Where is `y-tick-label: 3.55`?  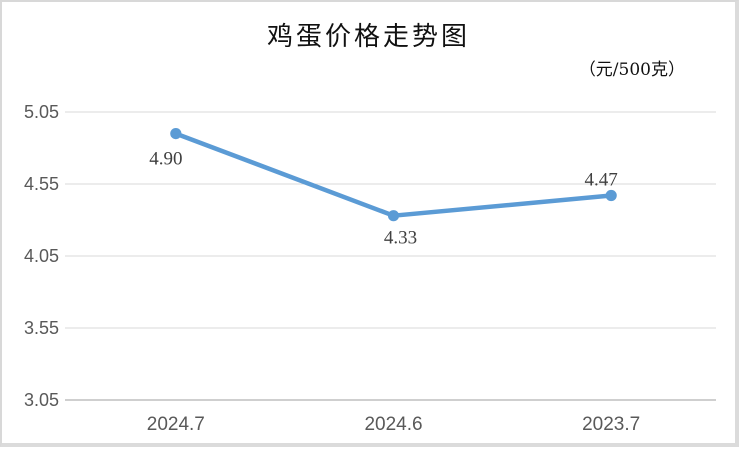
y-tick-label: 3.55 is located at coordinates (41, 328).